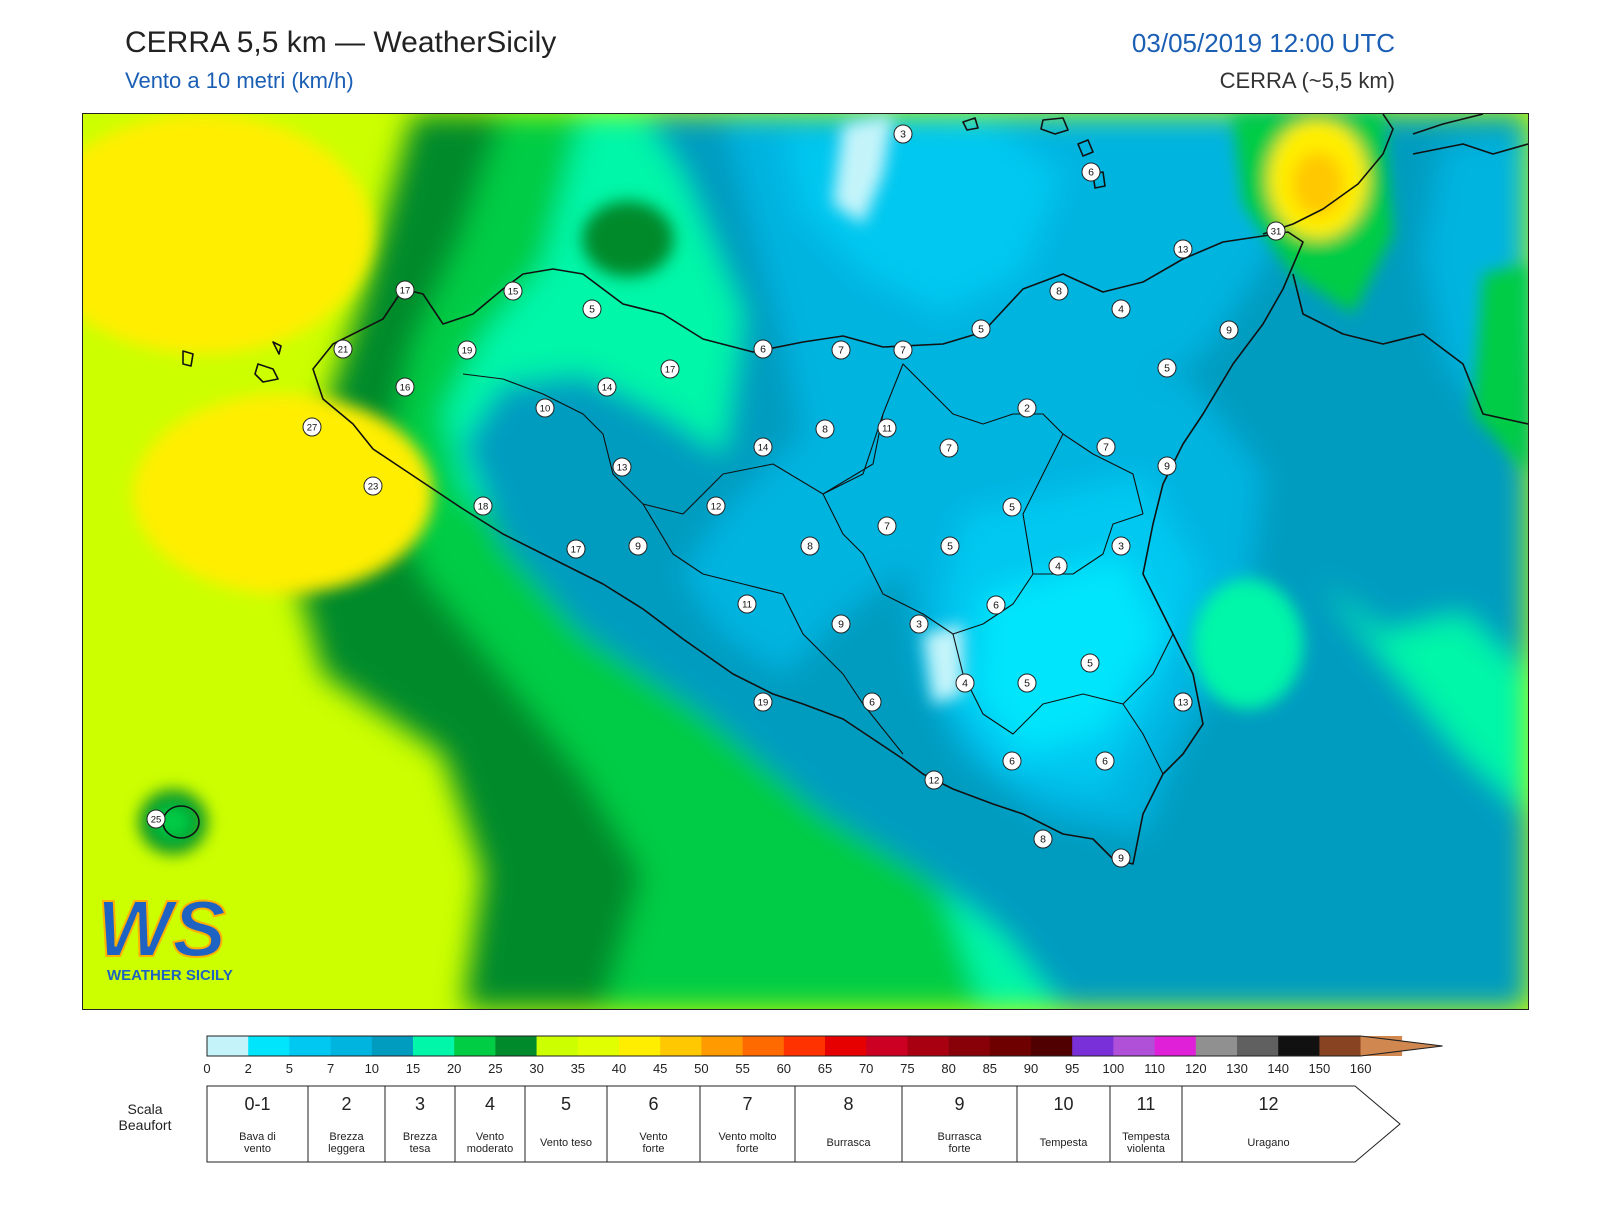 The width and height of the screenshot is (1600, 1205). What do you see at coordinates (907, 1068) in the screenshot?
I see `colorbar-tick-label: 75` at bounding box center [907, 1068].